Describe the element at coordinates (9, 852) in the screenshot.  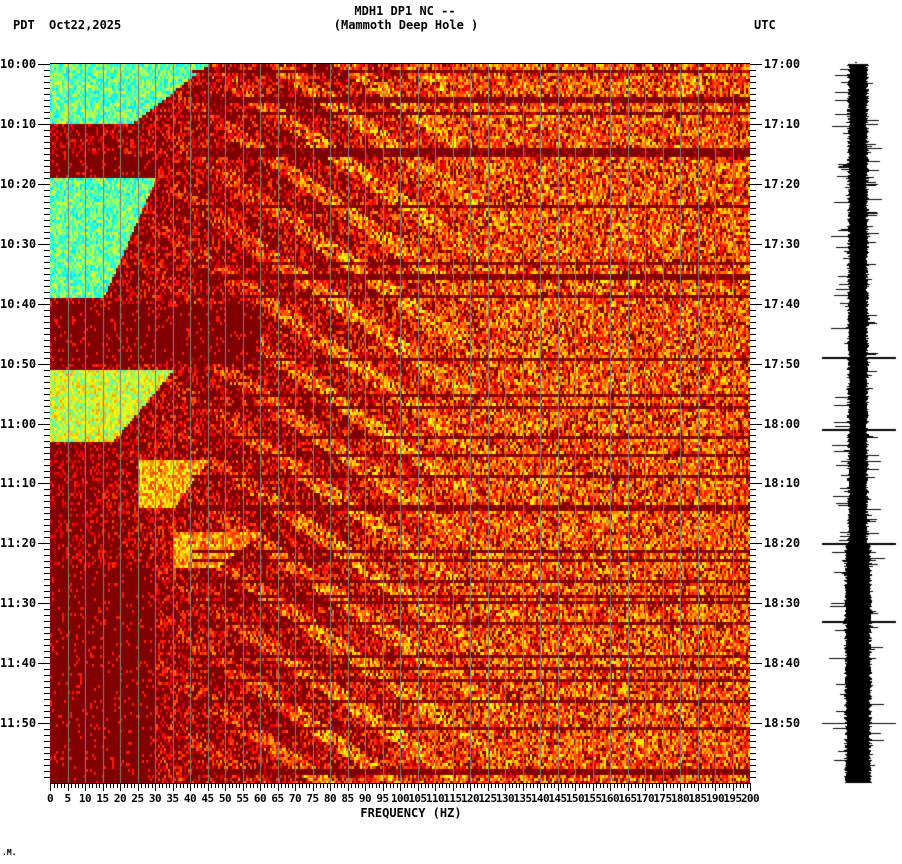
I see `corner-mark: .M.` at that location.